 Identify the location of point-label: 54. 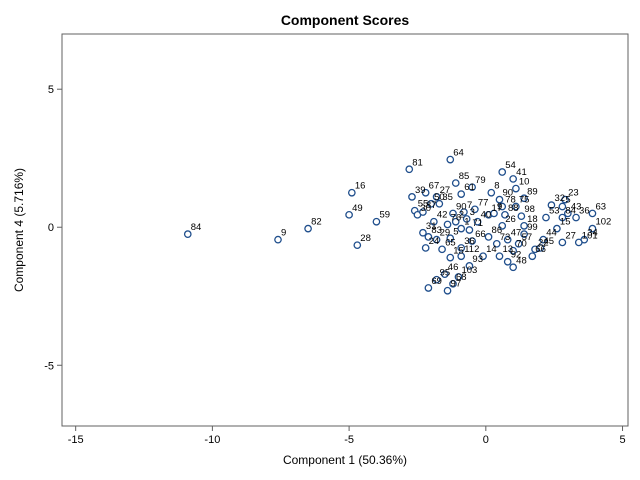
(510, 165).